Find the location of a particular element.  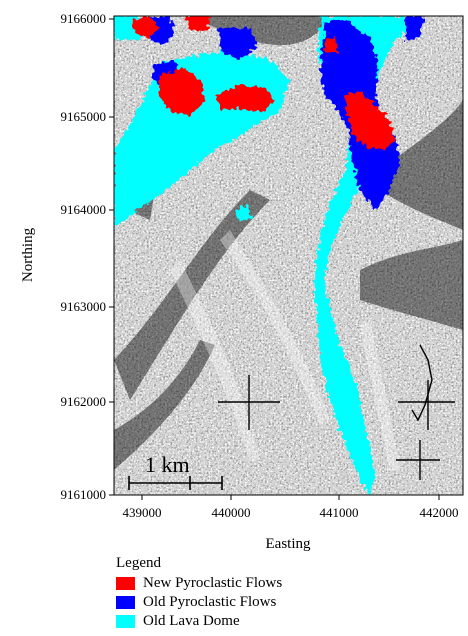

legend-item: New Pyroclastic Flows is located at coordinates (266, 583).